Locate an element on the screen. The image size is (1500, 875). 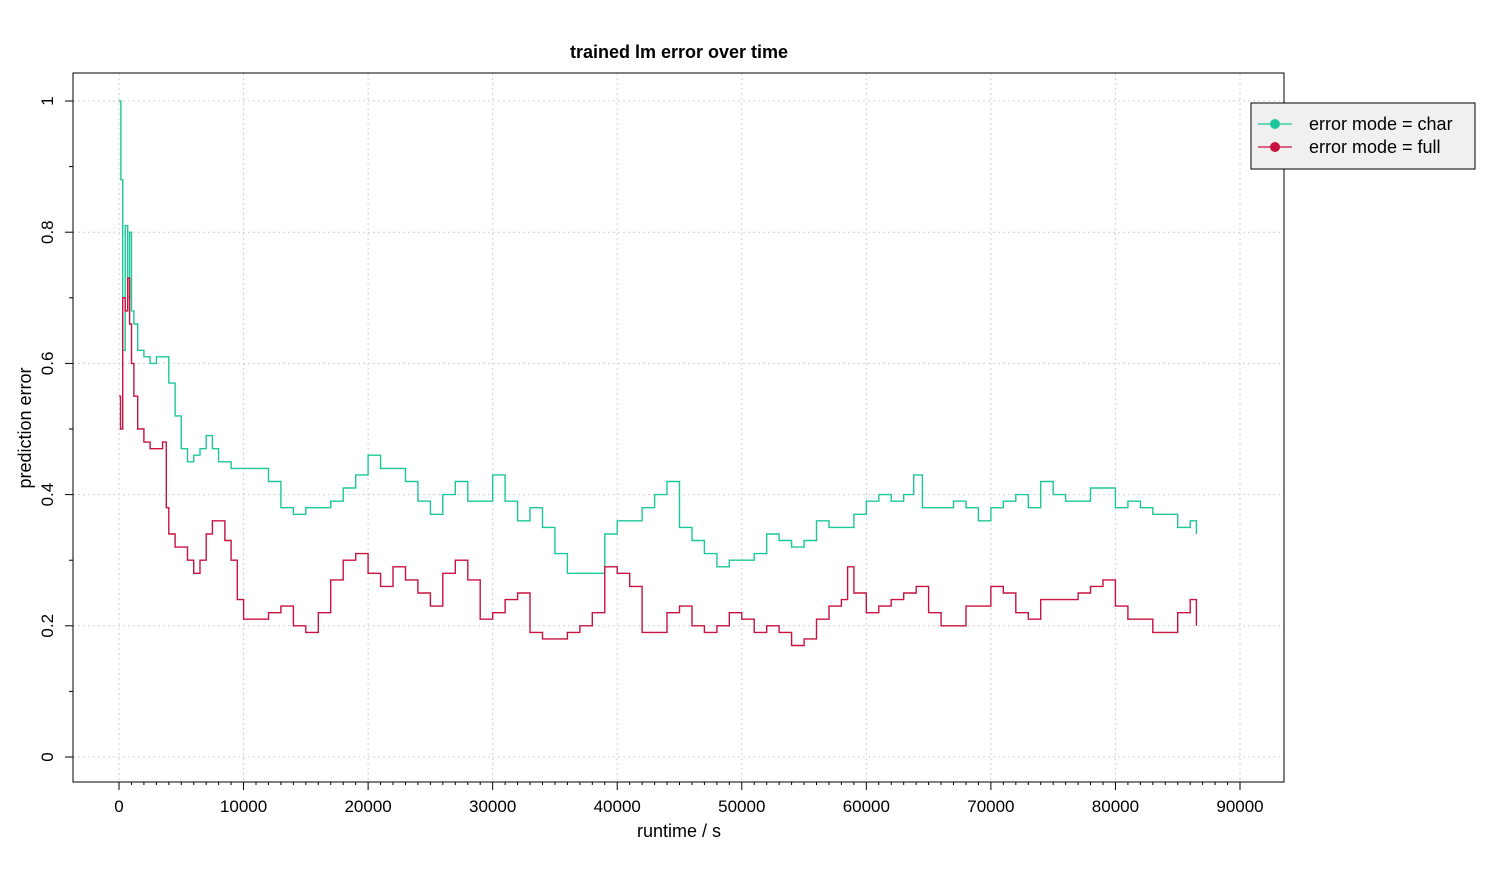
legend: error mode = char error mode = full is located at coordinates (1363, 136).